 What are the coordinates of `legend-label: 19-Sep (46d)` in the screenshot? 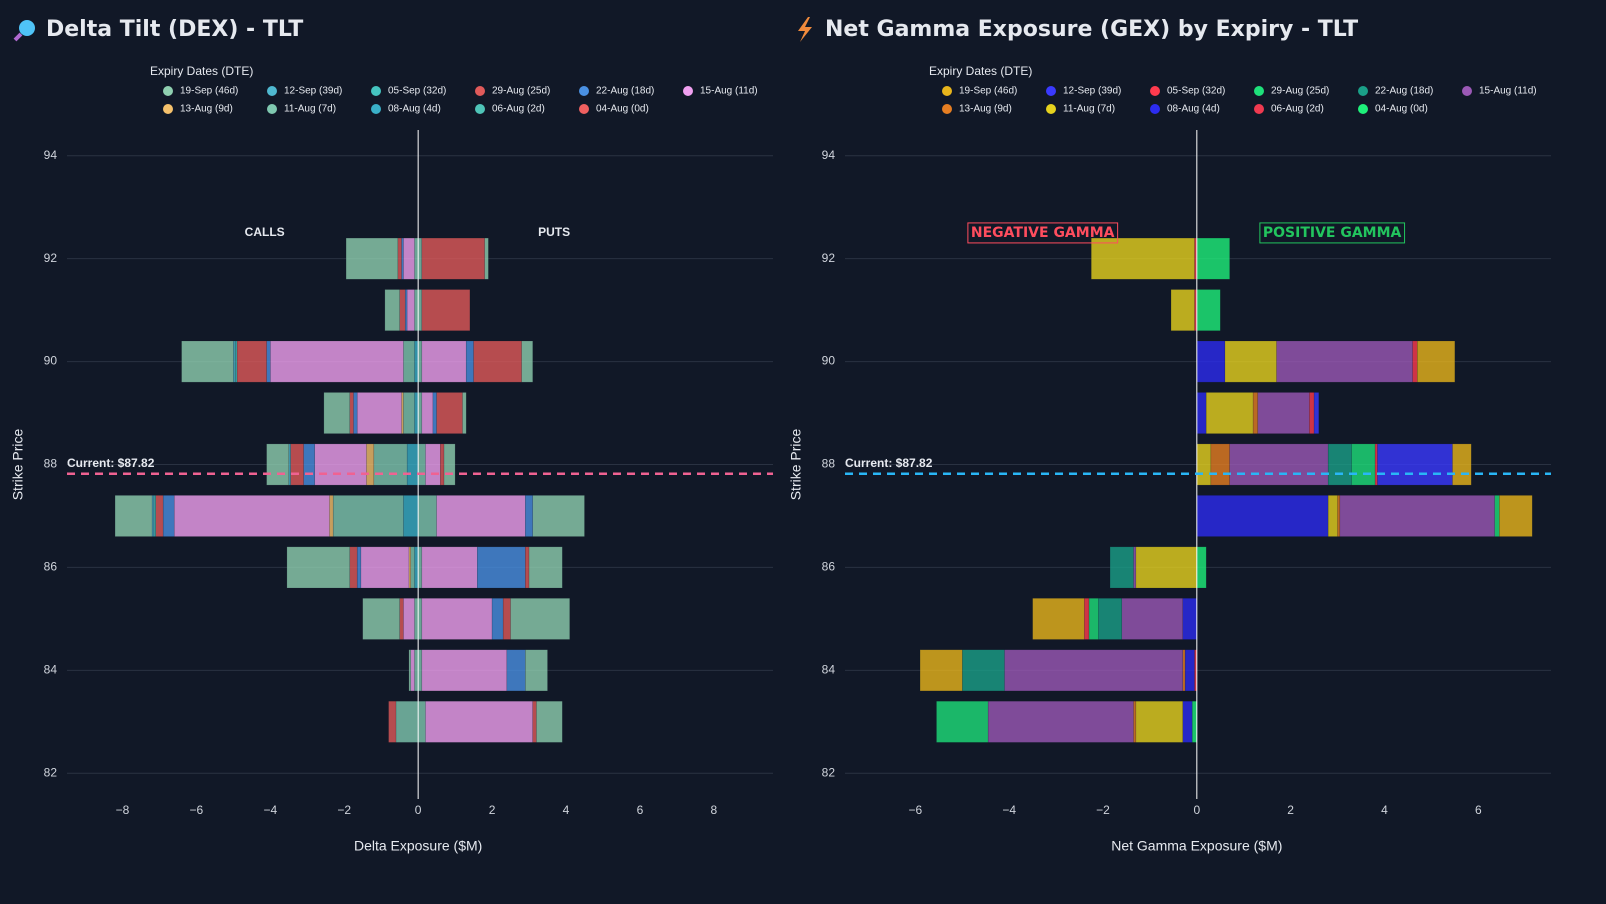 It's located at (988, 91).